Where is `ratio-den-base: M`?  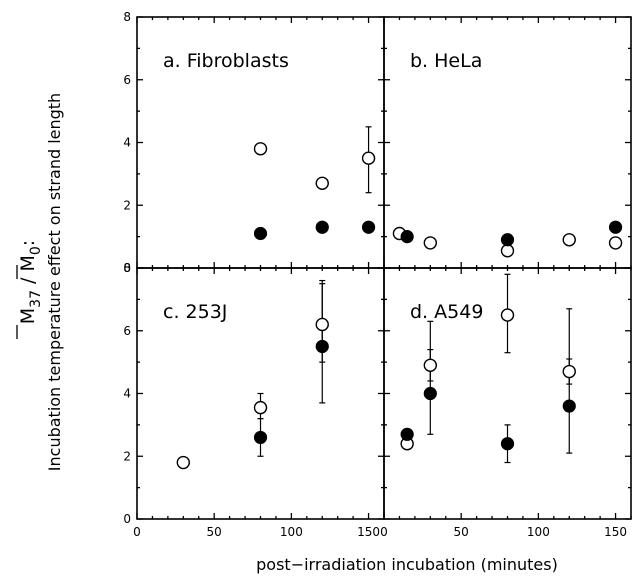 ratio-den-base: M is located at coordinates (28, 263).